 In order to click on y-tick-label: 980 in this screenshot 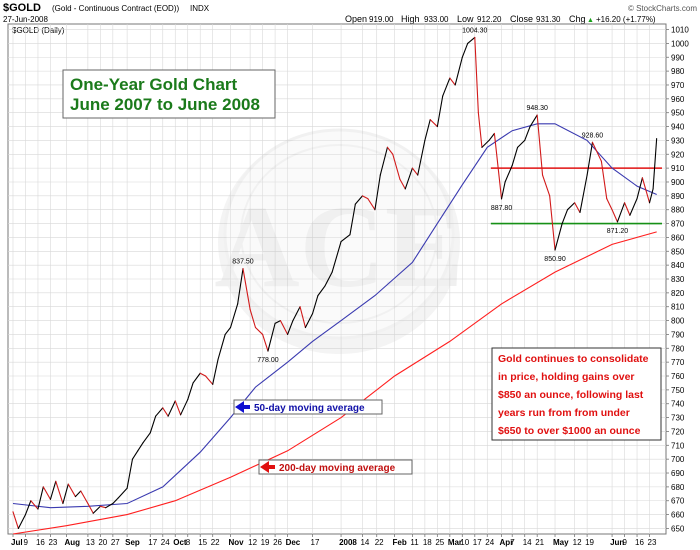, I will do `click(678, 71)`.